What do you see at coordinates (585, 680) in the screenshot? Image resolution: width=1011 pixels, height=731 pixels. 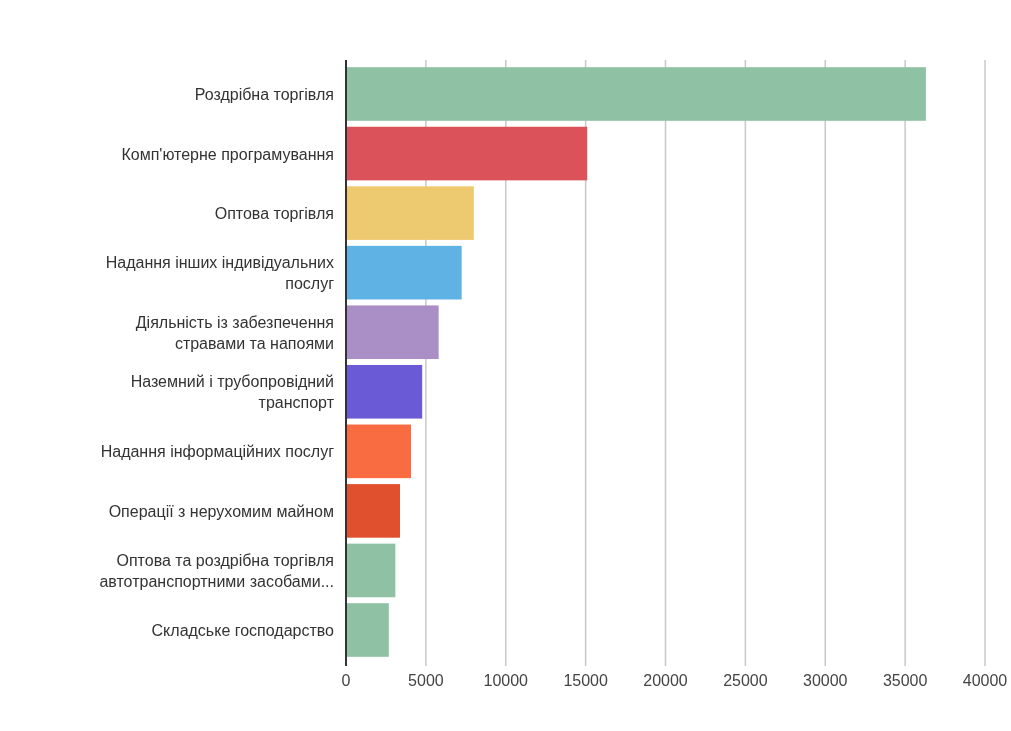 I see `x-tick-label: 15000` at bounding box center [585, 680].